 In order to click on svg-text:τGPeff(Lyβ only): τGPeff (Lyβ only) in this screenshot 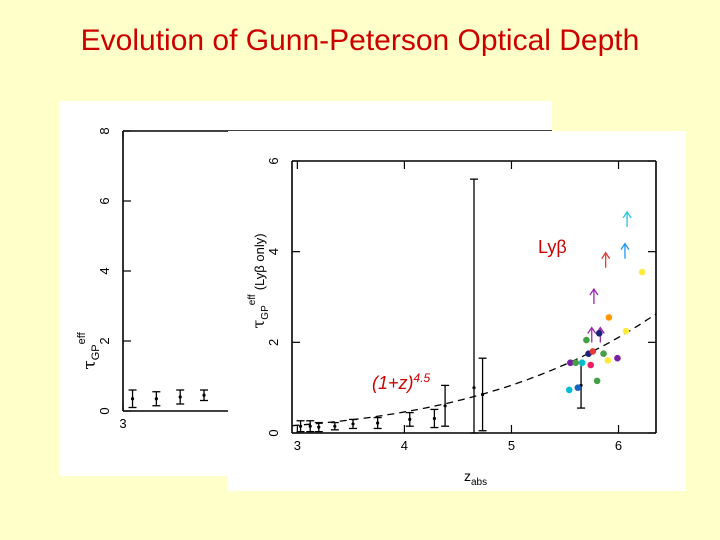, I will do `click(259, 280)`.